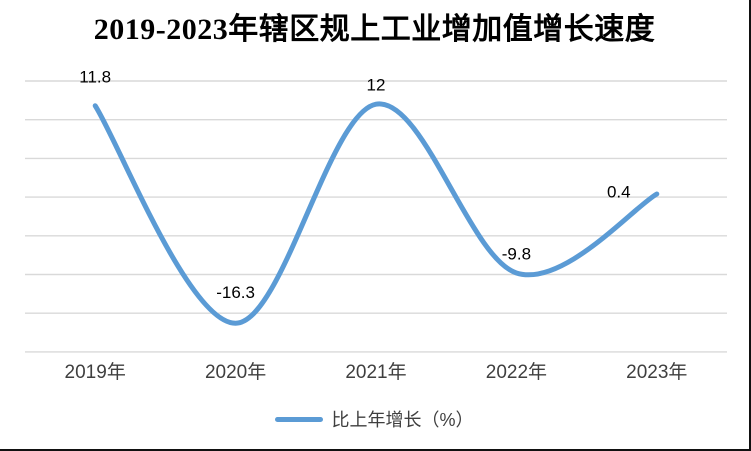 The width and height of the screenshot is (751, 451). I want to click on x-axis-label: 2023年, so click(656, 372).